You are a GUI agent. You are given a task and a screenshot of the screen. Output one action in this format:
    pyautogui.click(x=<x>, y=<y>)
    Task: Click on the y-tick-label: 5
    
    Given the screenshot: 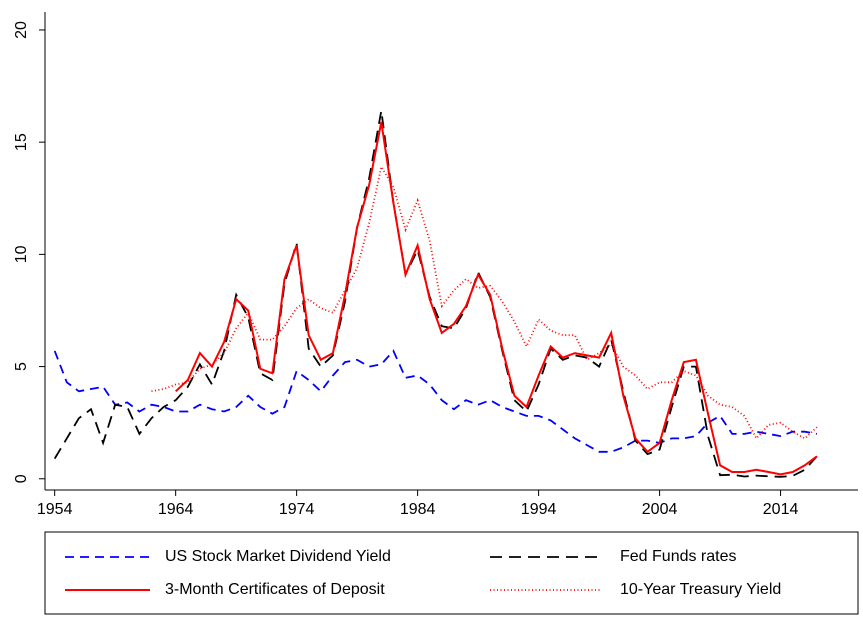 What is the action you would take?
    pyautogui.click(x=21, y=366)
    